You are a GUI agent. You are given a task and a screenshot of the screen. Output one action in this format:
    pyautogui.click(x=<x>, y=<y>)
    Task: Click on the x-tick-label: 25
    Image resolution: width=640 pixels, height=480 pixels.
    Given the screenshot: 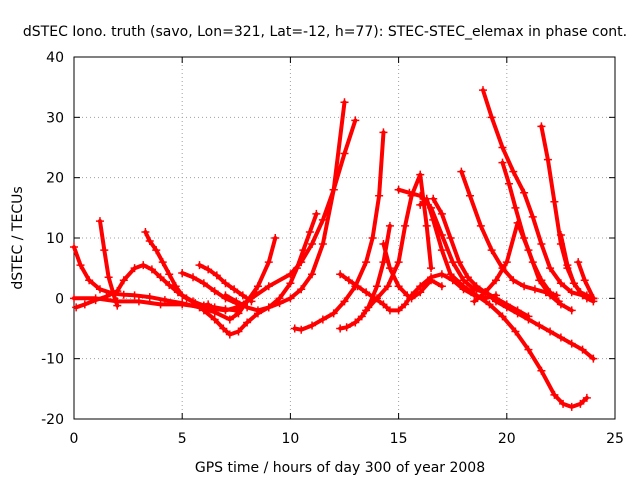 What is the action you would take?
    pyautogui.click(x=615, y=439)
    